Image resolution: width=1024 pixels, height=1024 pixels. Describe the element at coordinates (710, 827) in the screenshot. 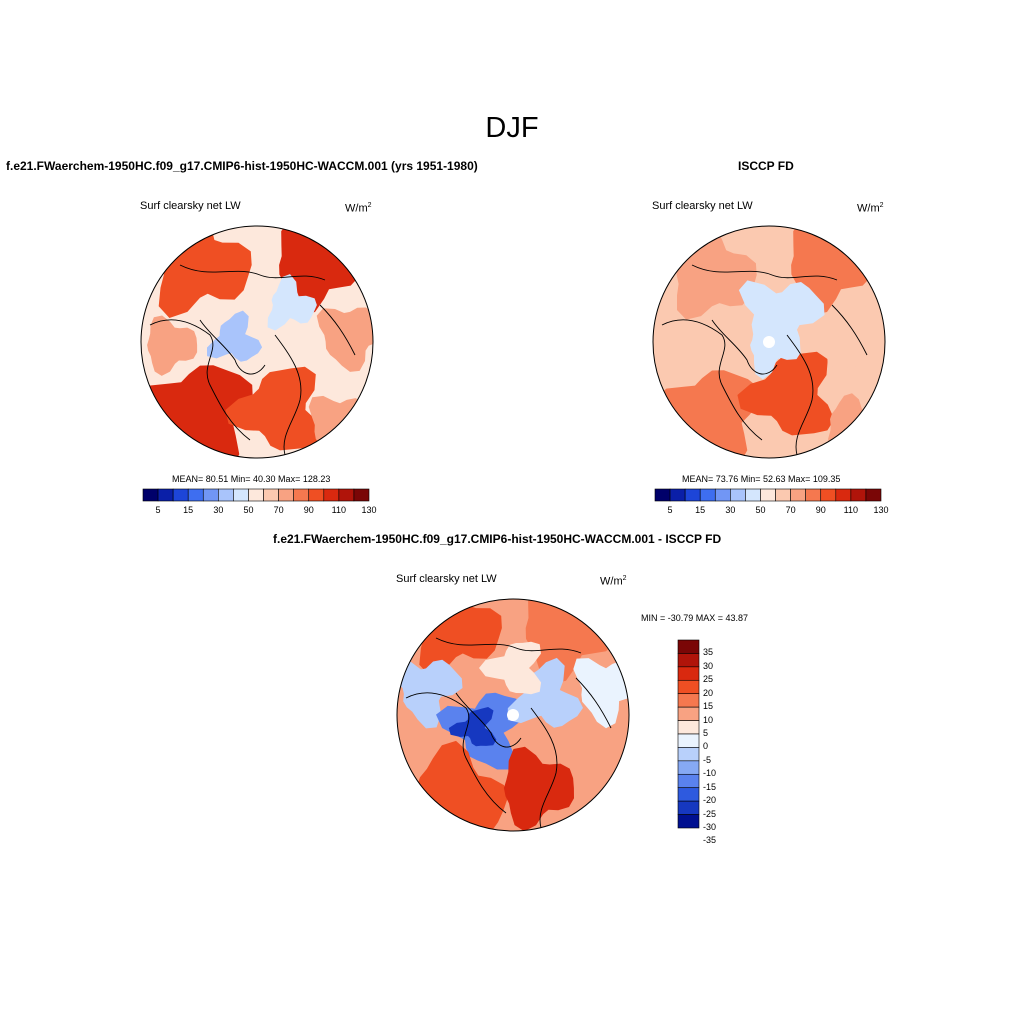

I see `colorbar-tick-label: -30` at that location.